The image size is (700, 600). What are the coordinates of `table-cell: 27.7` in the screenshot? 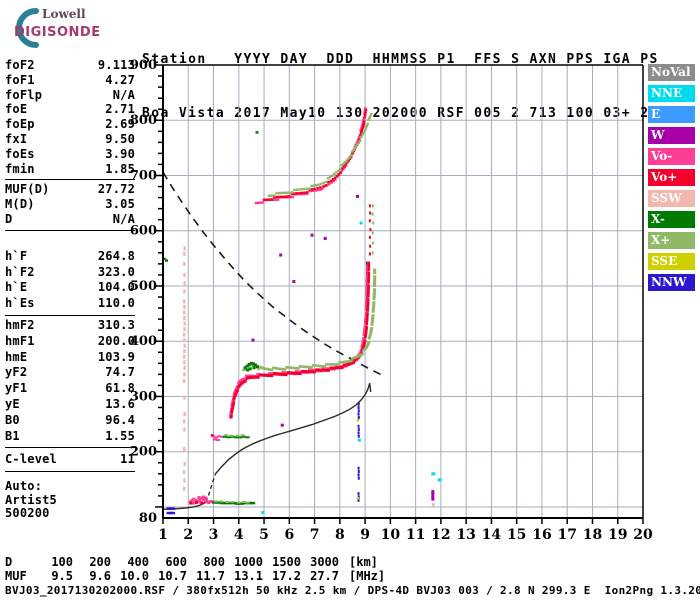 It's located at (324, 575).